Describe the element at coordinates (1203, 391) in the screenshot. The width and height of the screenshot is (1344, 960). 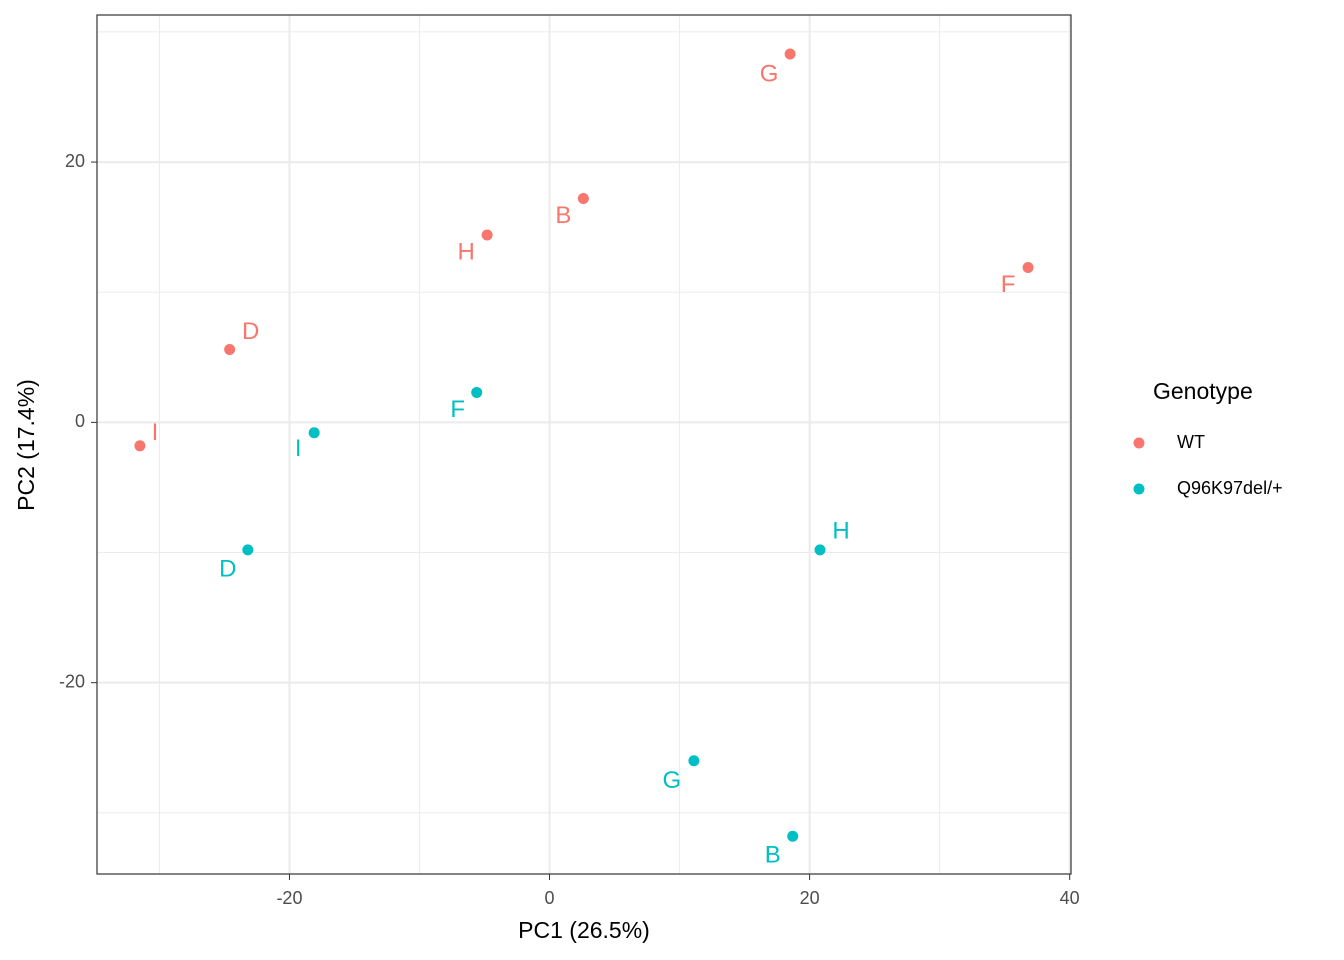
I see `legend-title: Genotype` at that location.